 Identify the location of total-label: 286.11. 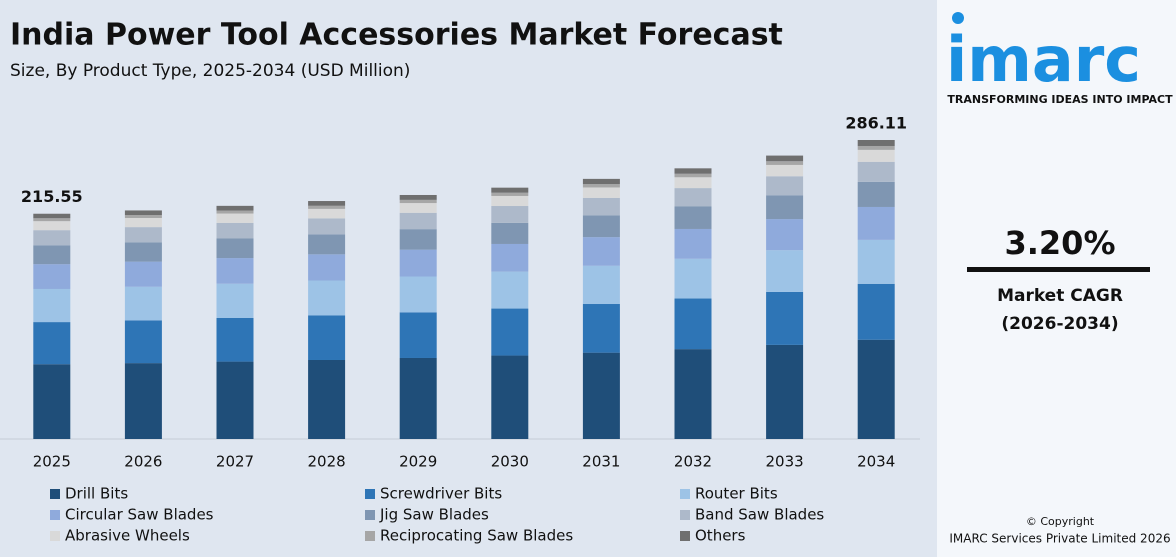
(876, 123).